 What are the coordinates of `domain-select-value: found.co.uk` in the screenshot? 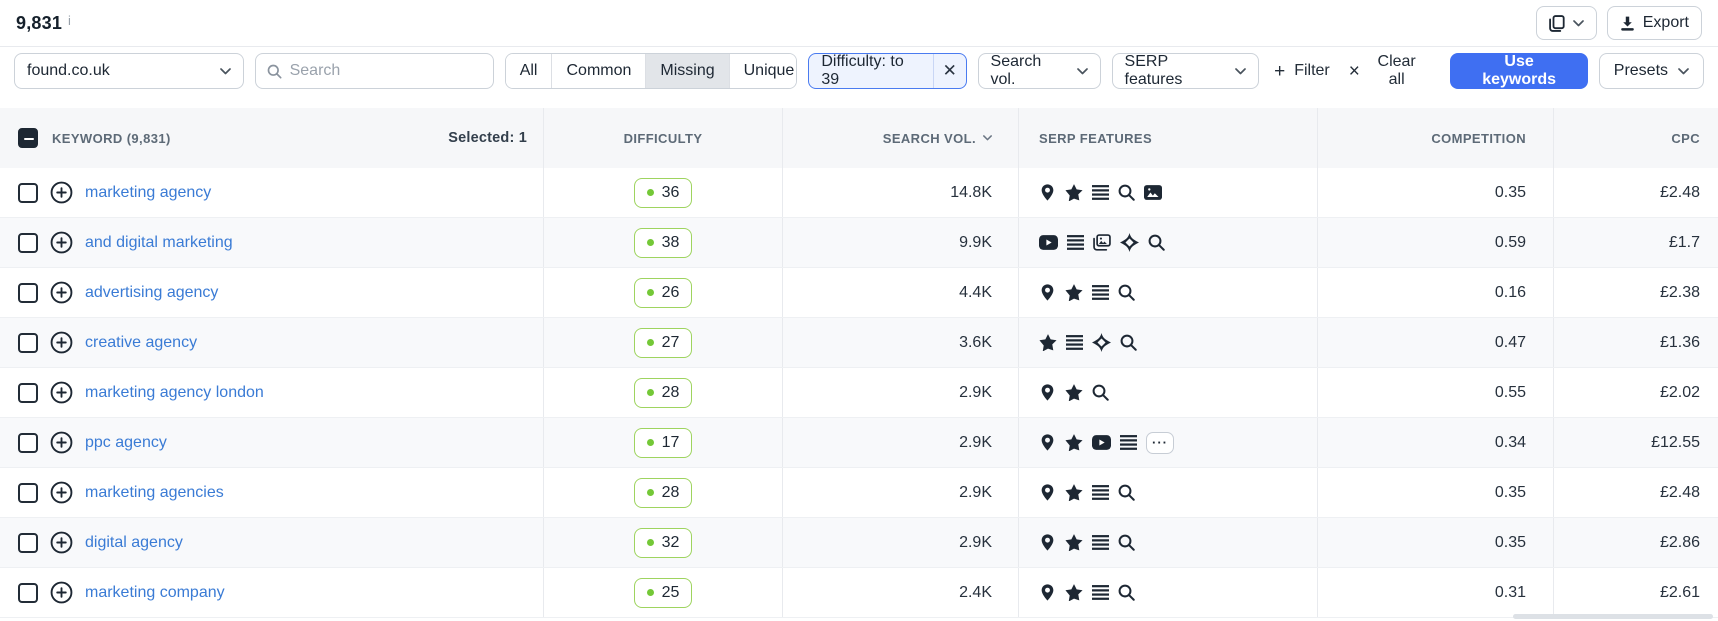 It's located at (68, 70).